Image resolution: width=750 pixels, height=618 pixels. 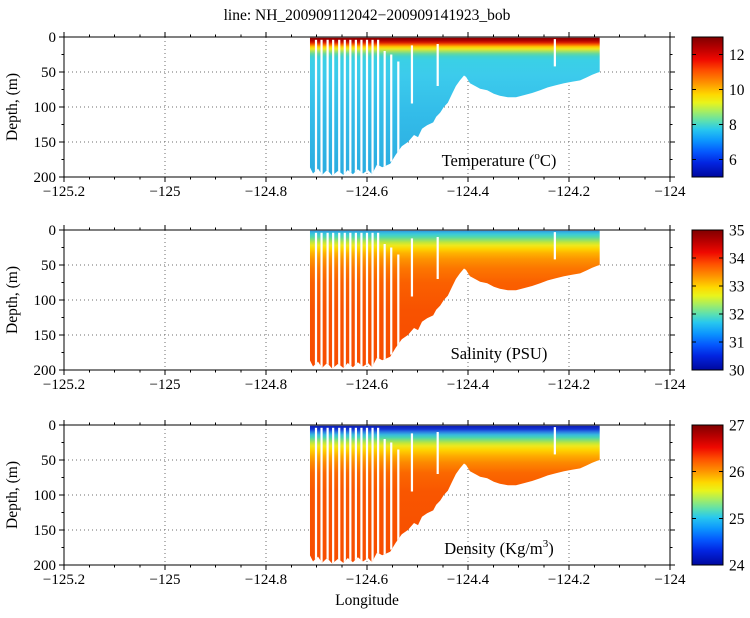 I want to click on colorbar-tick-label: 30, so click(x=737, y=371).